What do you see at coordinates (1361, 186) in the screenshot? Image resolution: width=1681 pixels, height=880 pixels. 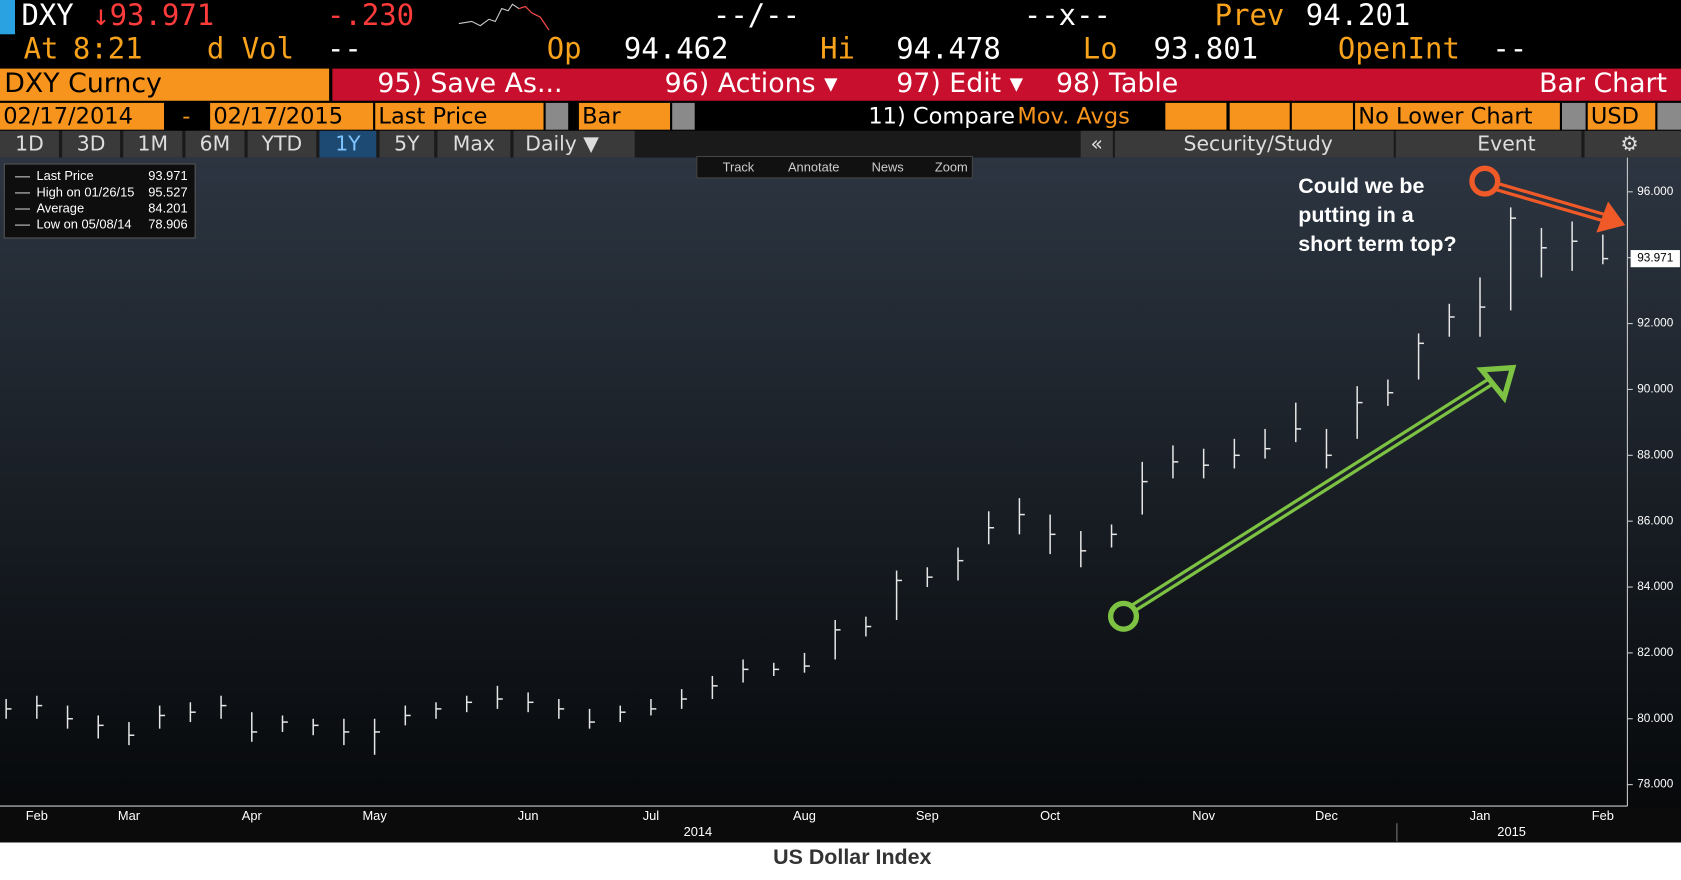 I see `annotation-line: Could we be` at bounding box center [1361, 186].